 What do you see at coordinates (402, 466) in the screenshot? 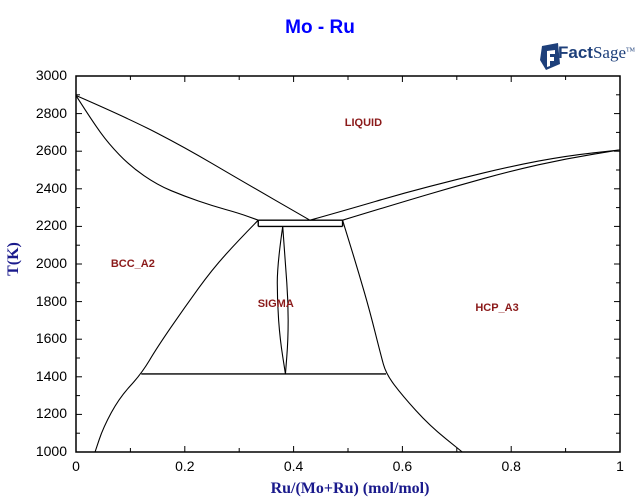
I see `x-tick-label: 0.6` at bounding box center [402, 466].